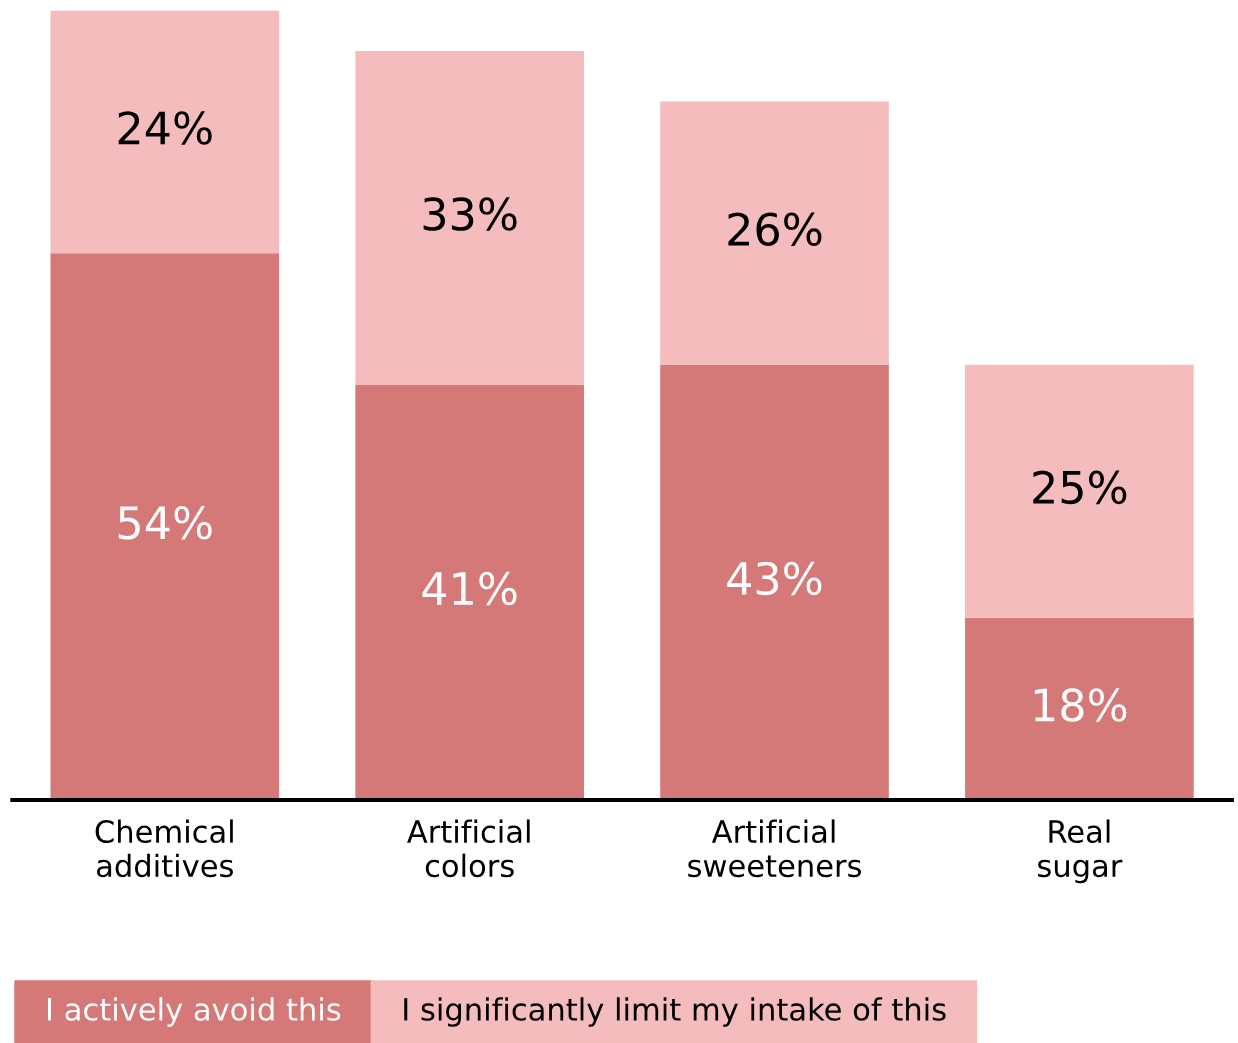 Image resolution: width=1238 pixels, height=1043 pixels. I want to click on data-label: 43%, so click(774, 578).